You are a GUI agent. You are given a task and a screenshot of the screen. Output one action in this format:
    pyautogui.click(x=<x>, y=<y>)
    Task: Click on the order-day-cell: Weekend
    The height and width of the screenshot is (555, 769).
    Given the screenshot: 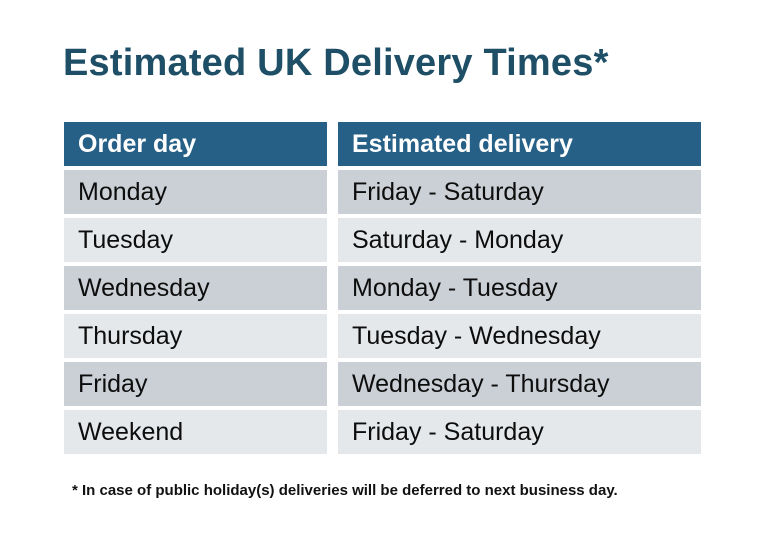 What is the action you would take?
    pyautogui.click(x=195, y=432)
    